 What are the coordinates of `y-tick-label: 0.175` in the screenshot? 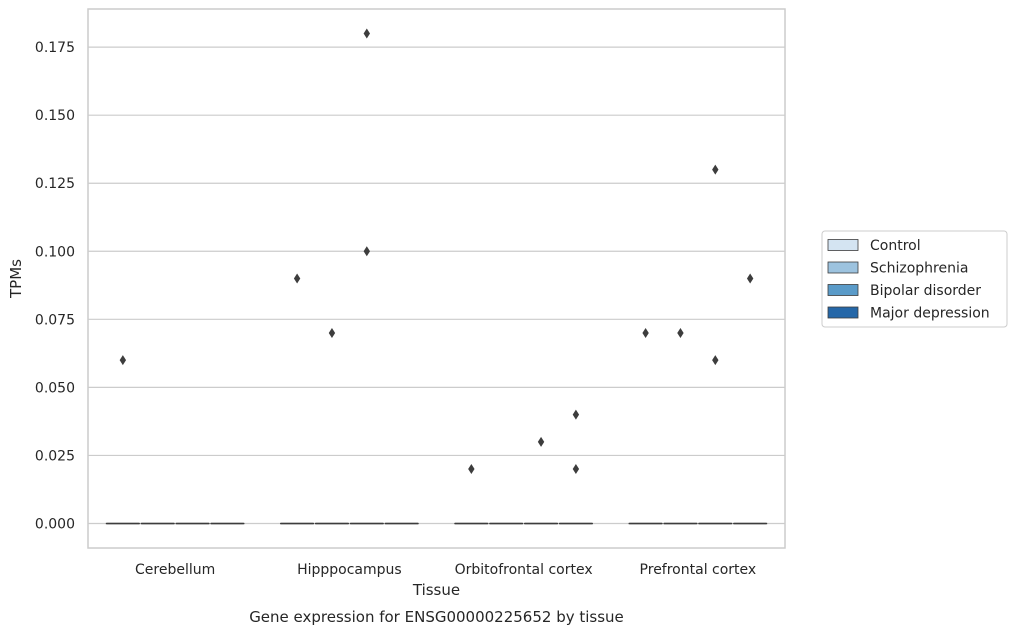 It's located at (55, 48).